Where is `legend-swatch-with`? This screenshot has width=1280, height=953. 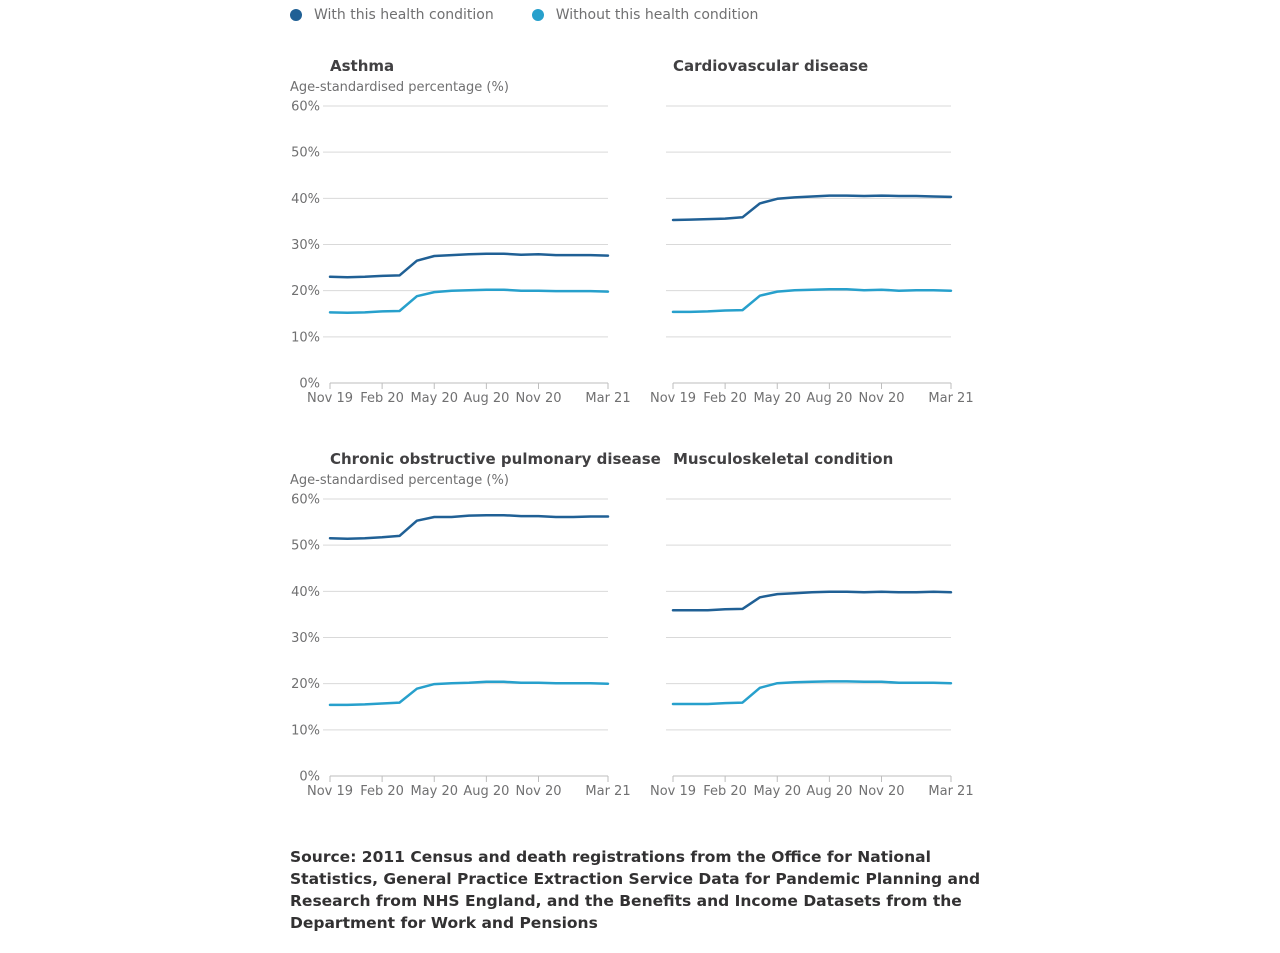
legend-swatch-with is located at coordinates (296, 15).